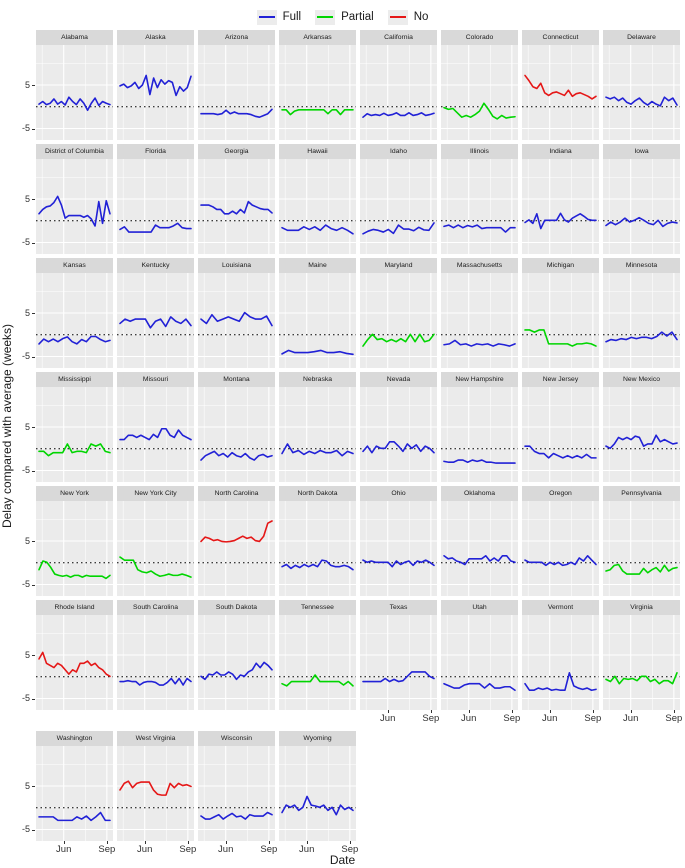 The height and width of the screenshot is (868, 685). What do you see at coordinates (317, 805) in the screenshot?
I see `series-line-wyoming` at bounding box center [317, 805].